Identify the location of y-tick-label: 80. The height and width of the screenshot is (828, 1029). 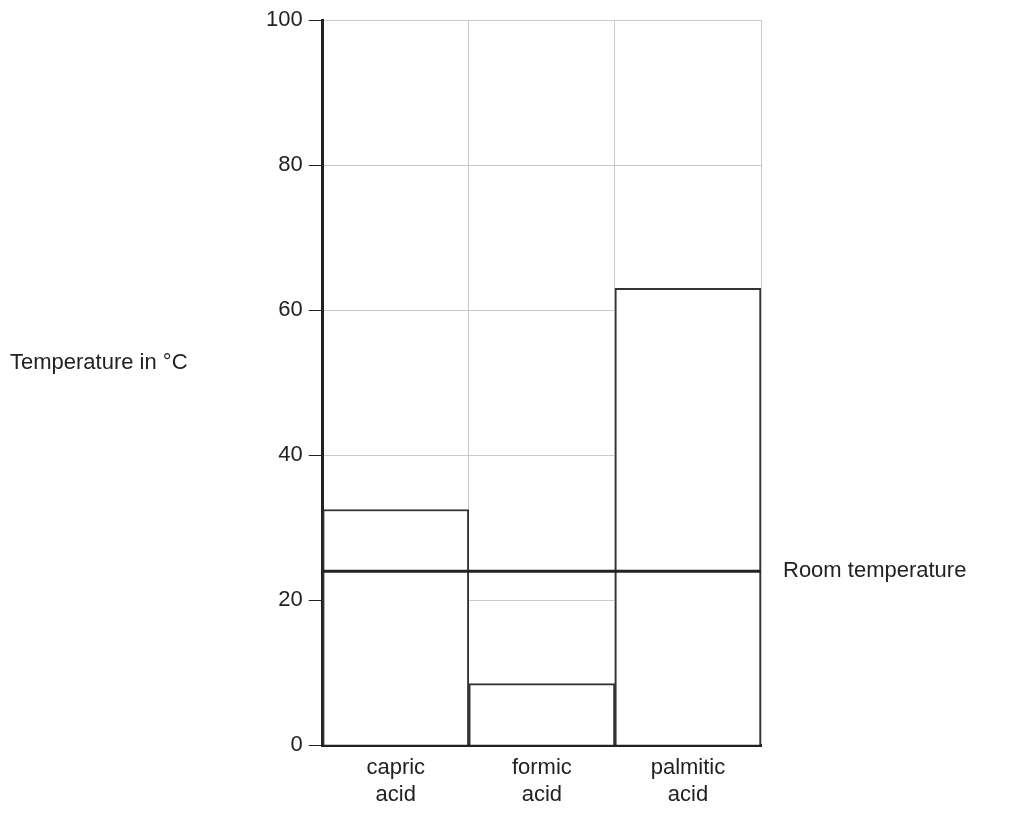
(290, 164).